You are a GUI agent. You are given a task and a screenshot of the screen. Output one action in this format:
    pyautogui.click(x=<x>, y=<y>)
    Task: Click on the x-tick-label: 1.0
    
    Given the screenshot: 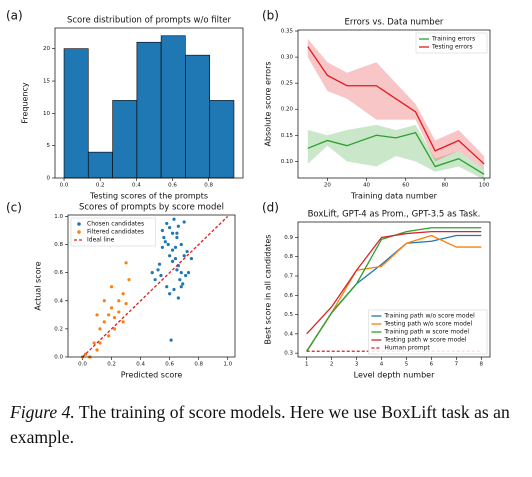 What is the action you would take?
    pyautogui.click(x=227, y=365)
    